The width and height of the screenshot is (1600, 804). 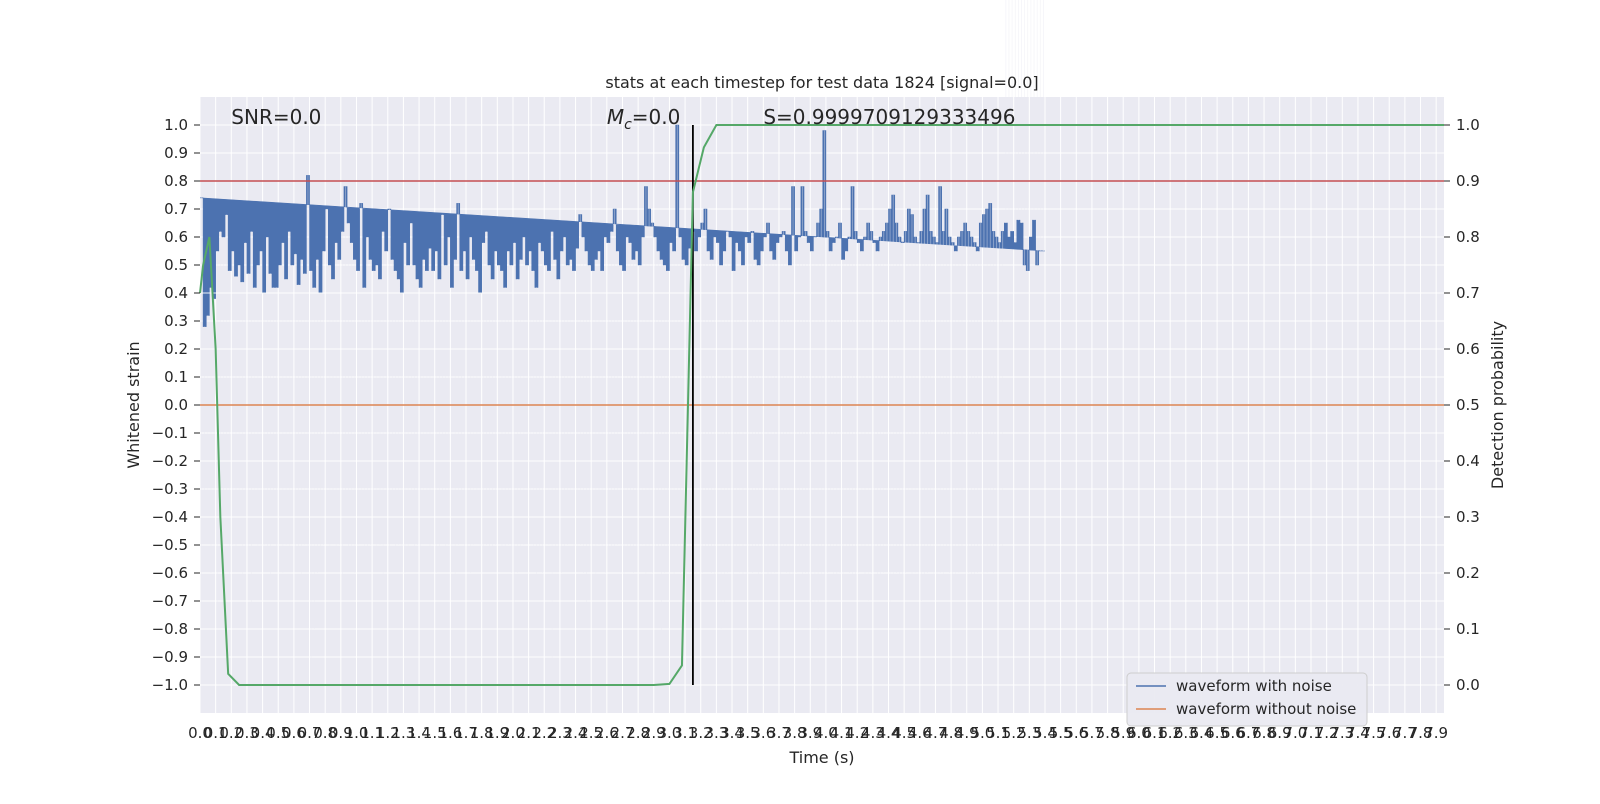 What do you see at coordinates (1389, 733) in the screenshot?
I see `x-tick-label: 7.6` at bounding box center [1389, 733].